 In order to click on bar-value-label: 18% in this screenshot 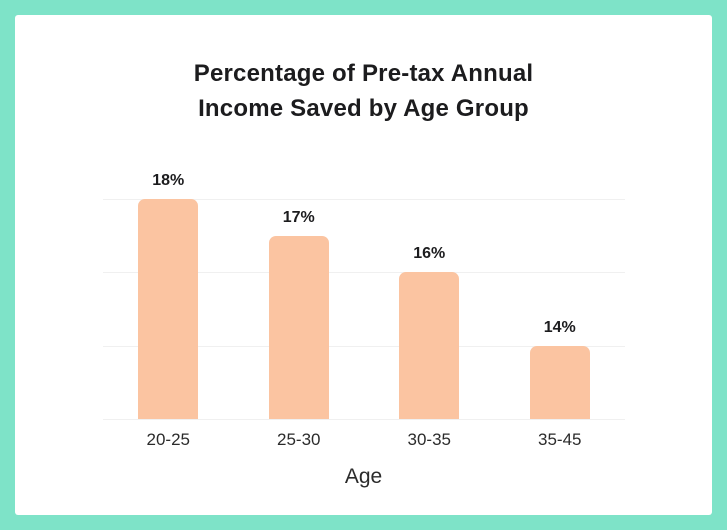, I will do `click(168, 180)`.